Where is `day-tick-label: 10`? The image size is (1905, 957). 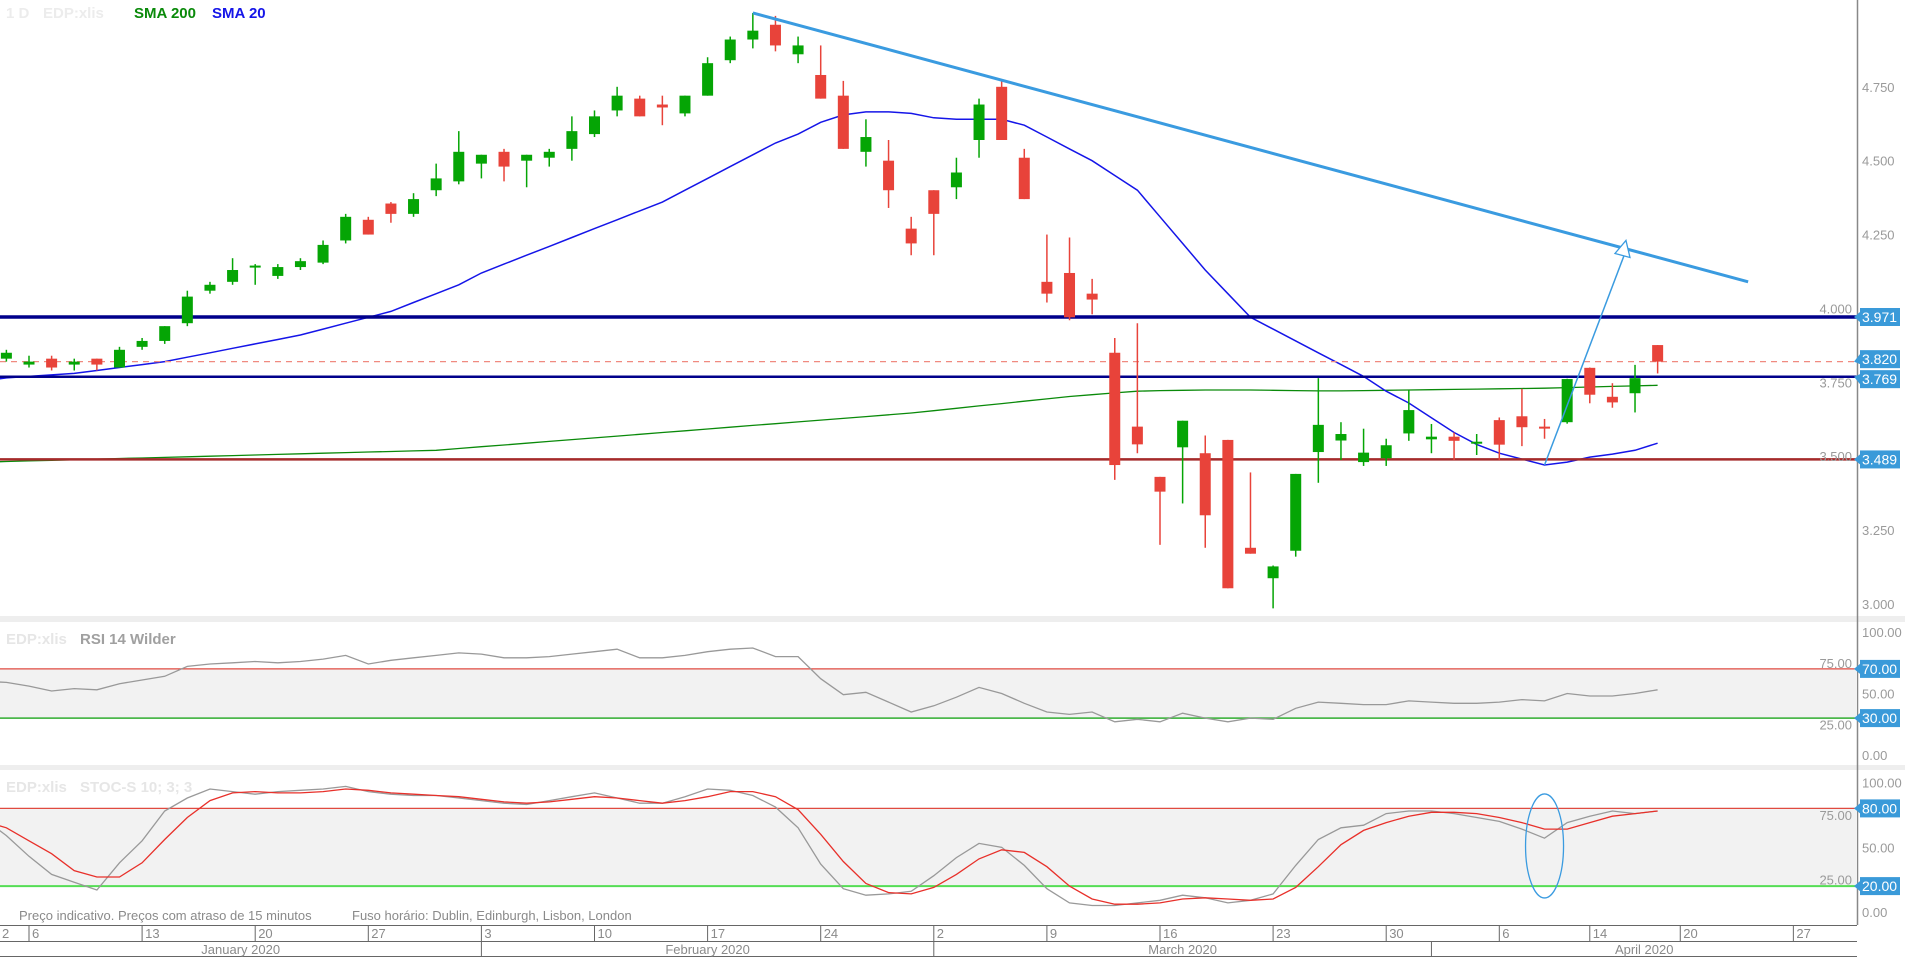 day-tick-label: 10 is located at coordinates (605, 933).